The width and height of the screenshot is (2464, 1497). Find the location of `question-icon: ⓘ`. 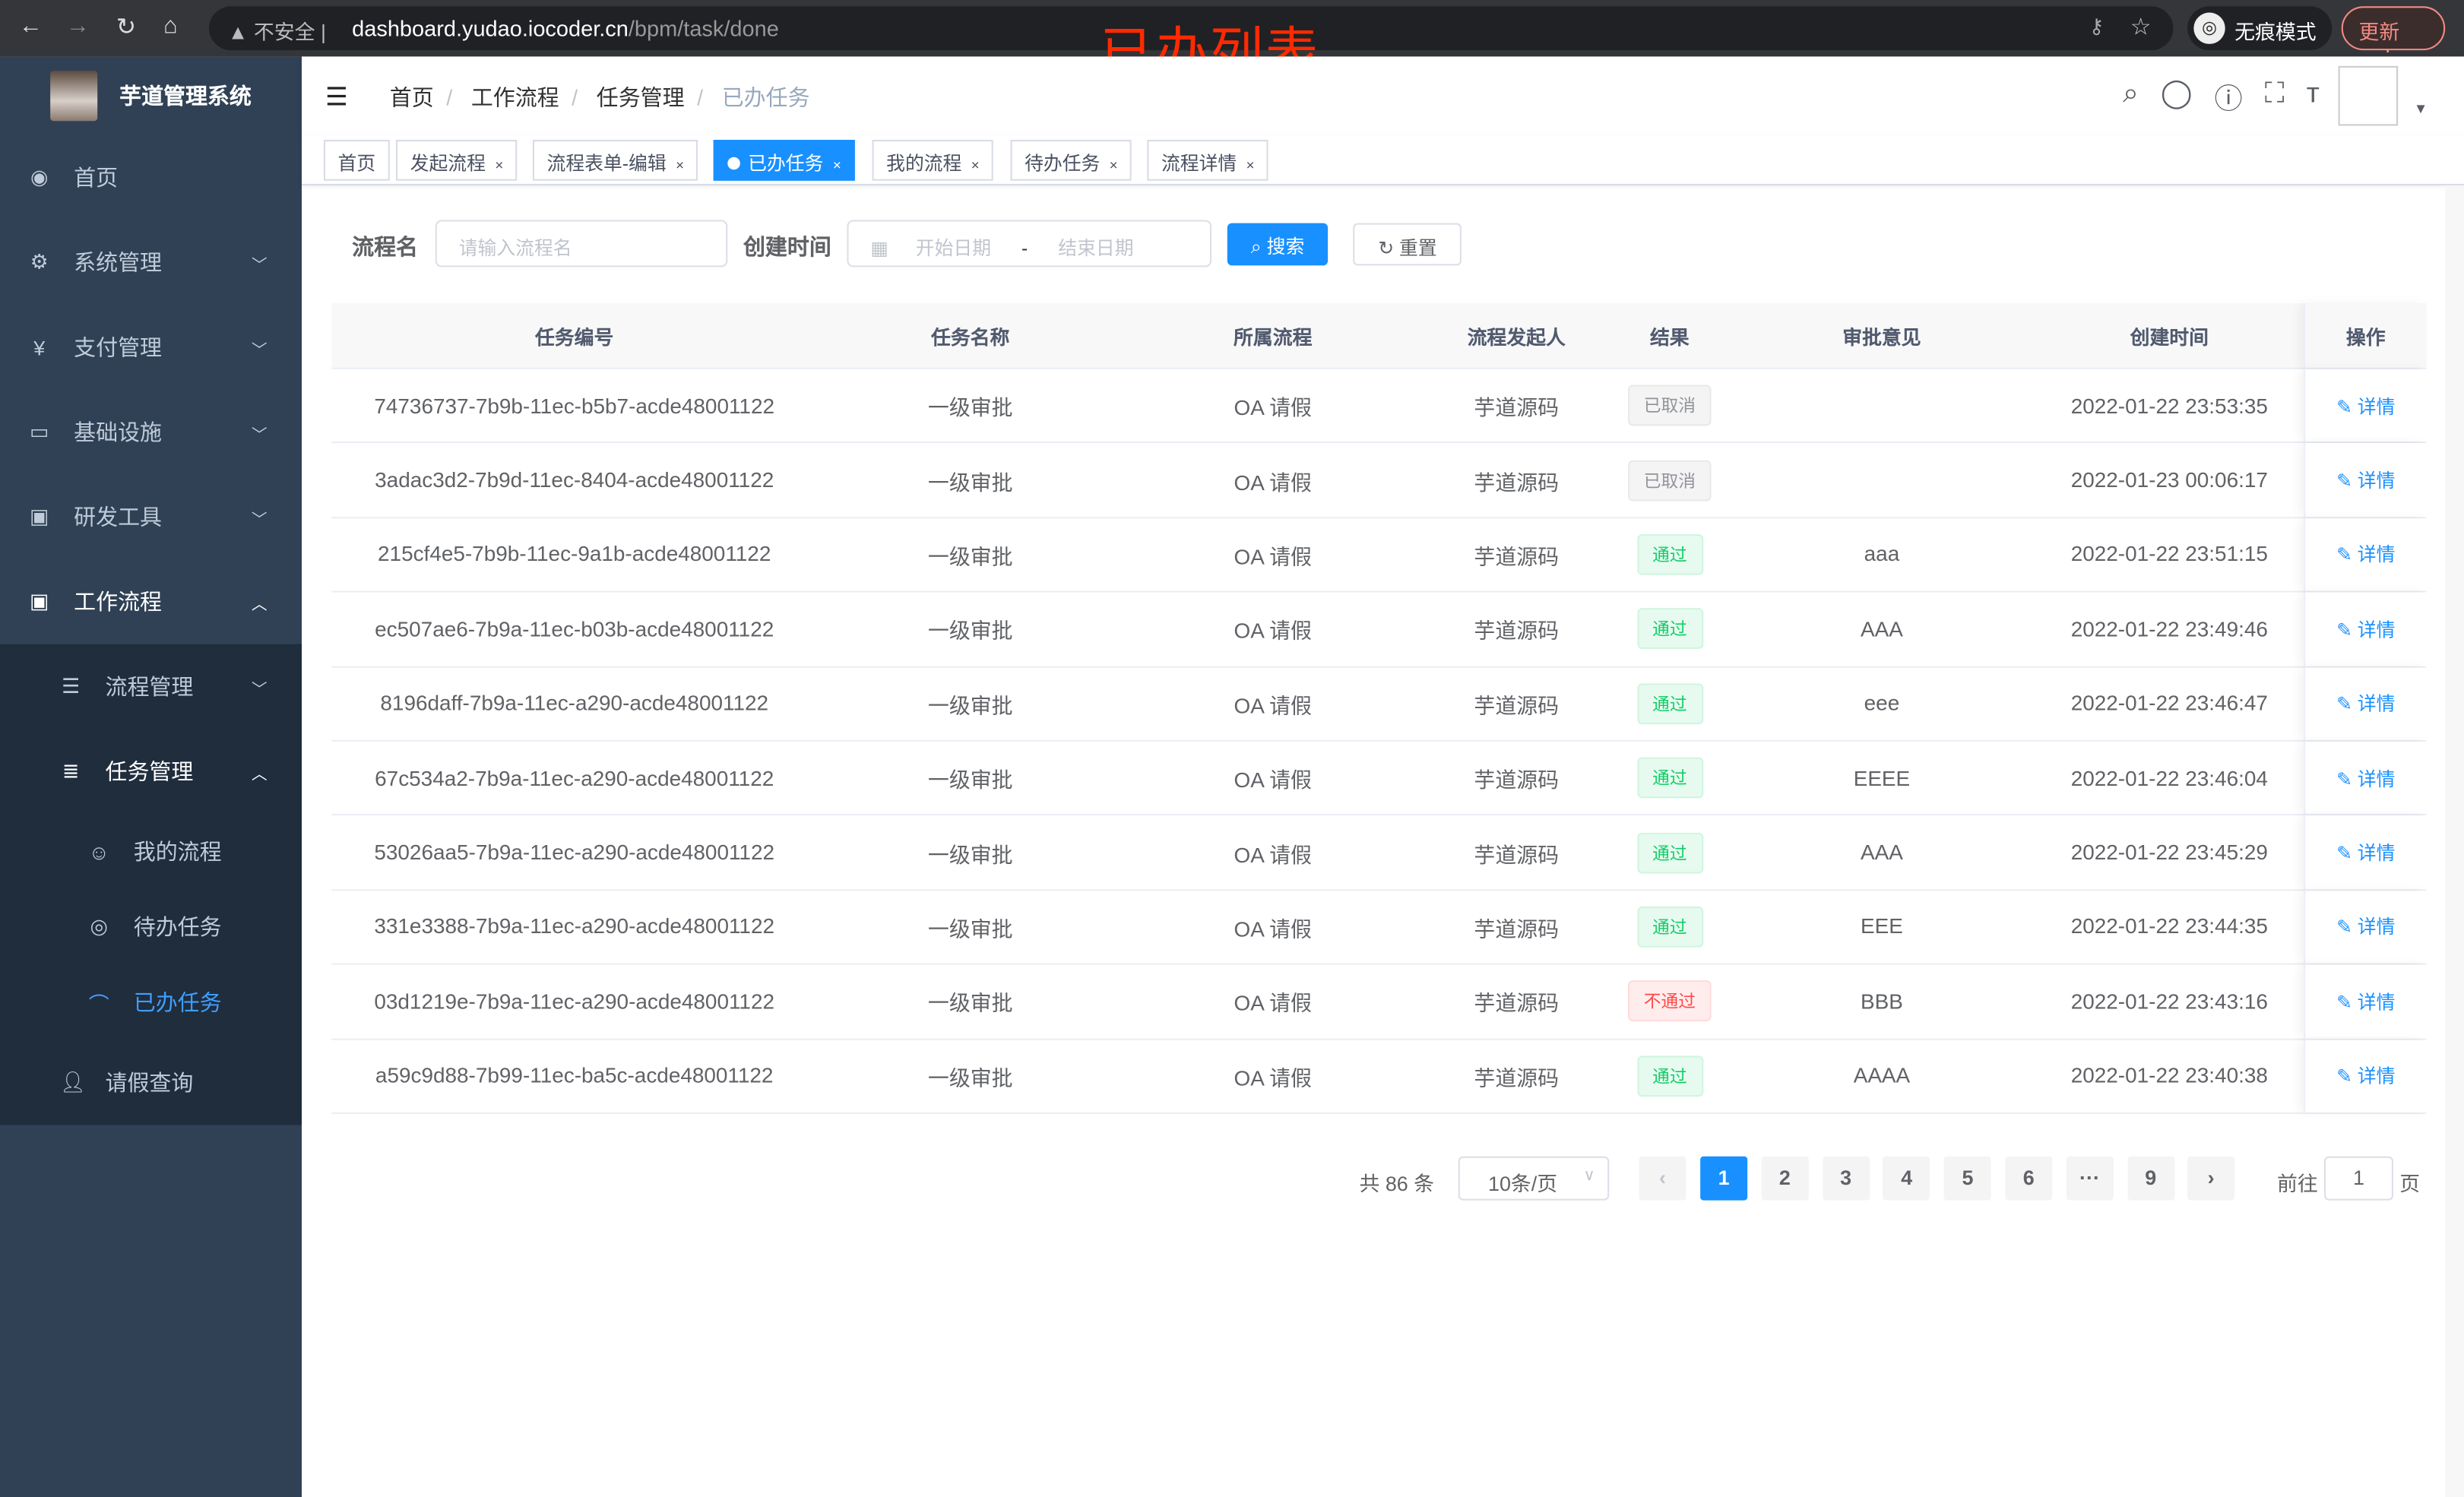

question-icon: ⓘ is located at coordinates (2228, 99).